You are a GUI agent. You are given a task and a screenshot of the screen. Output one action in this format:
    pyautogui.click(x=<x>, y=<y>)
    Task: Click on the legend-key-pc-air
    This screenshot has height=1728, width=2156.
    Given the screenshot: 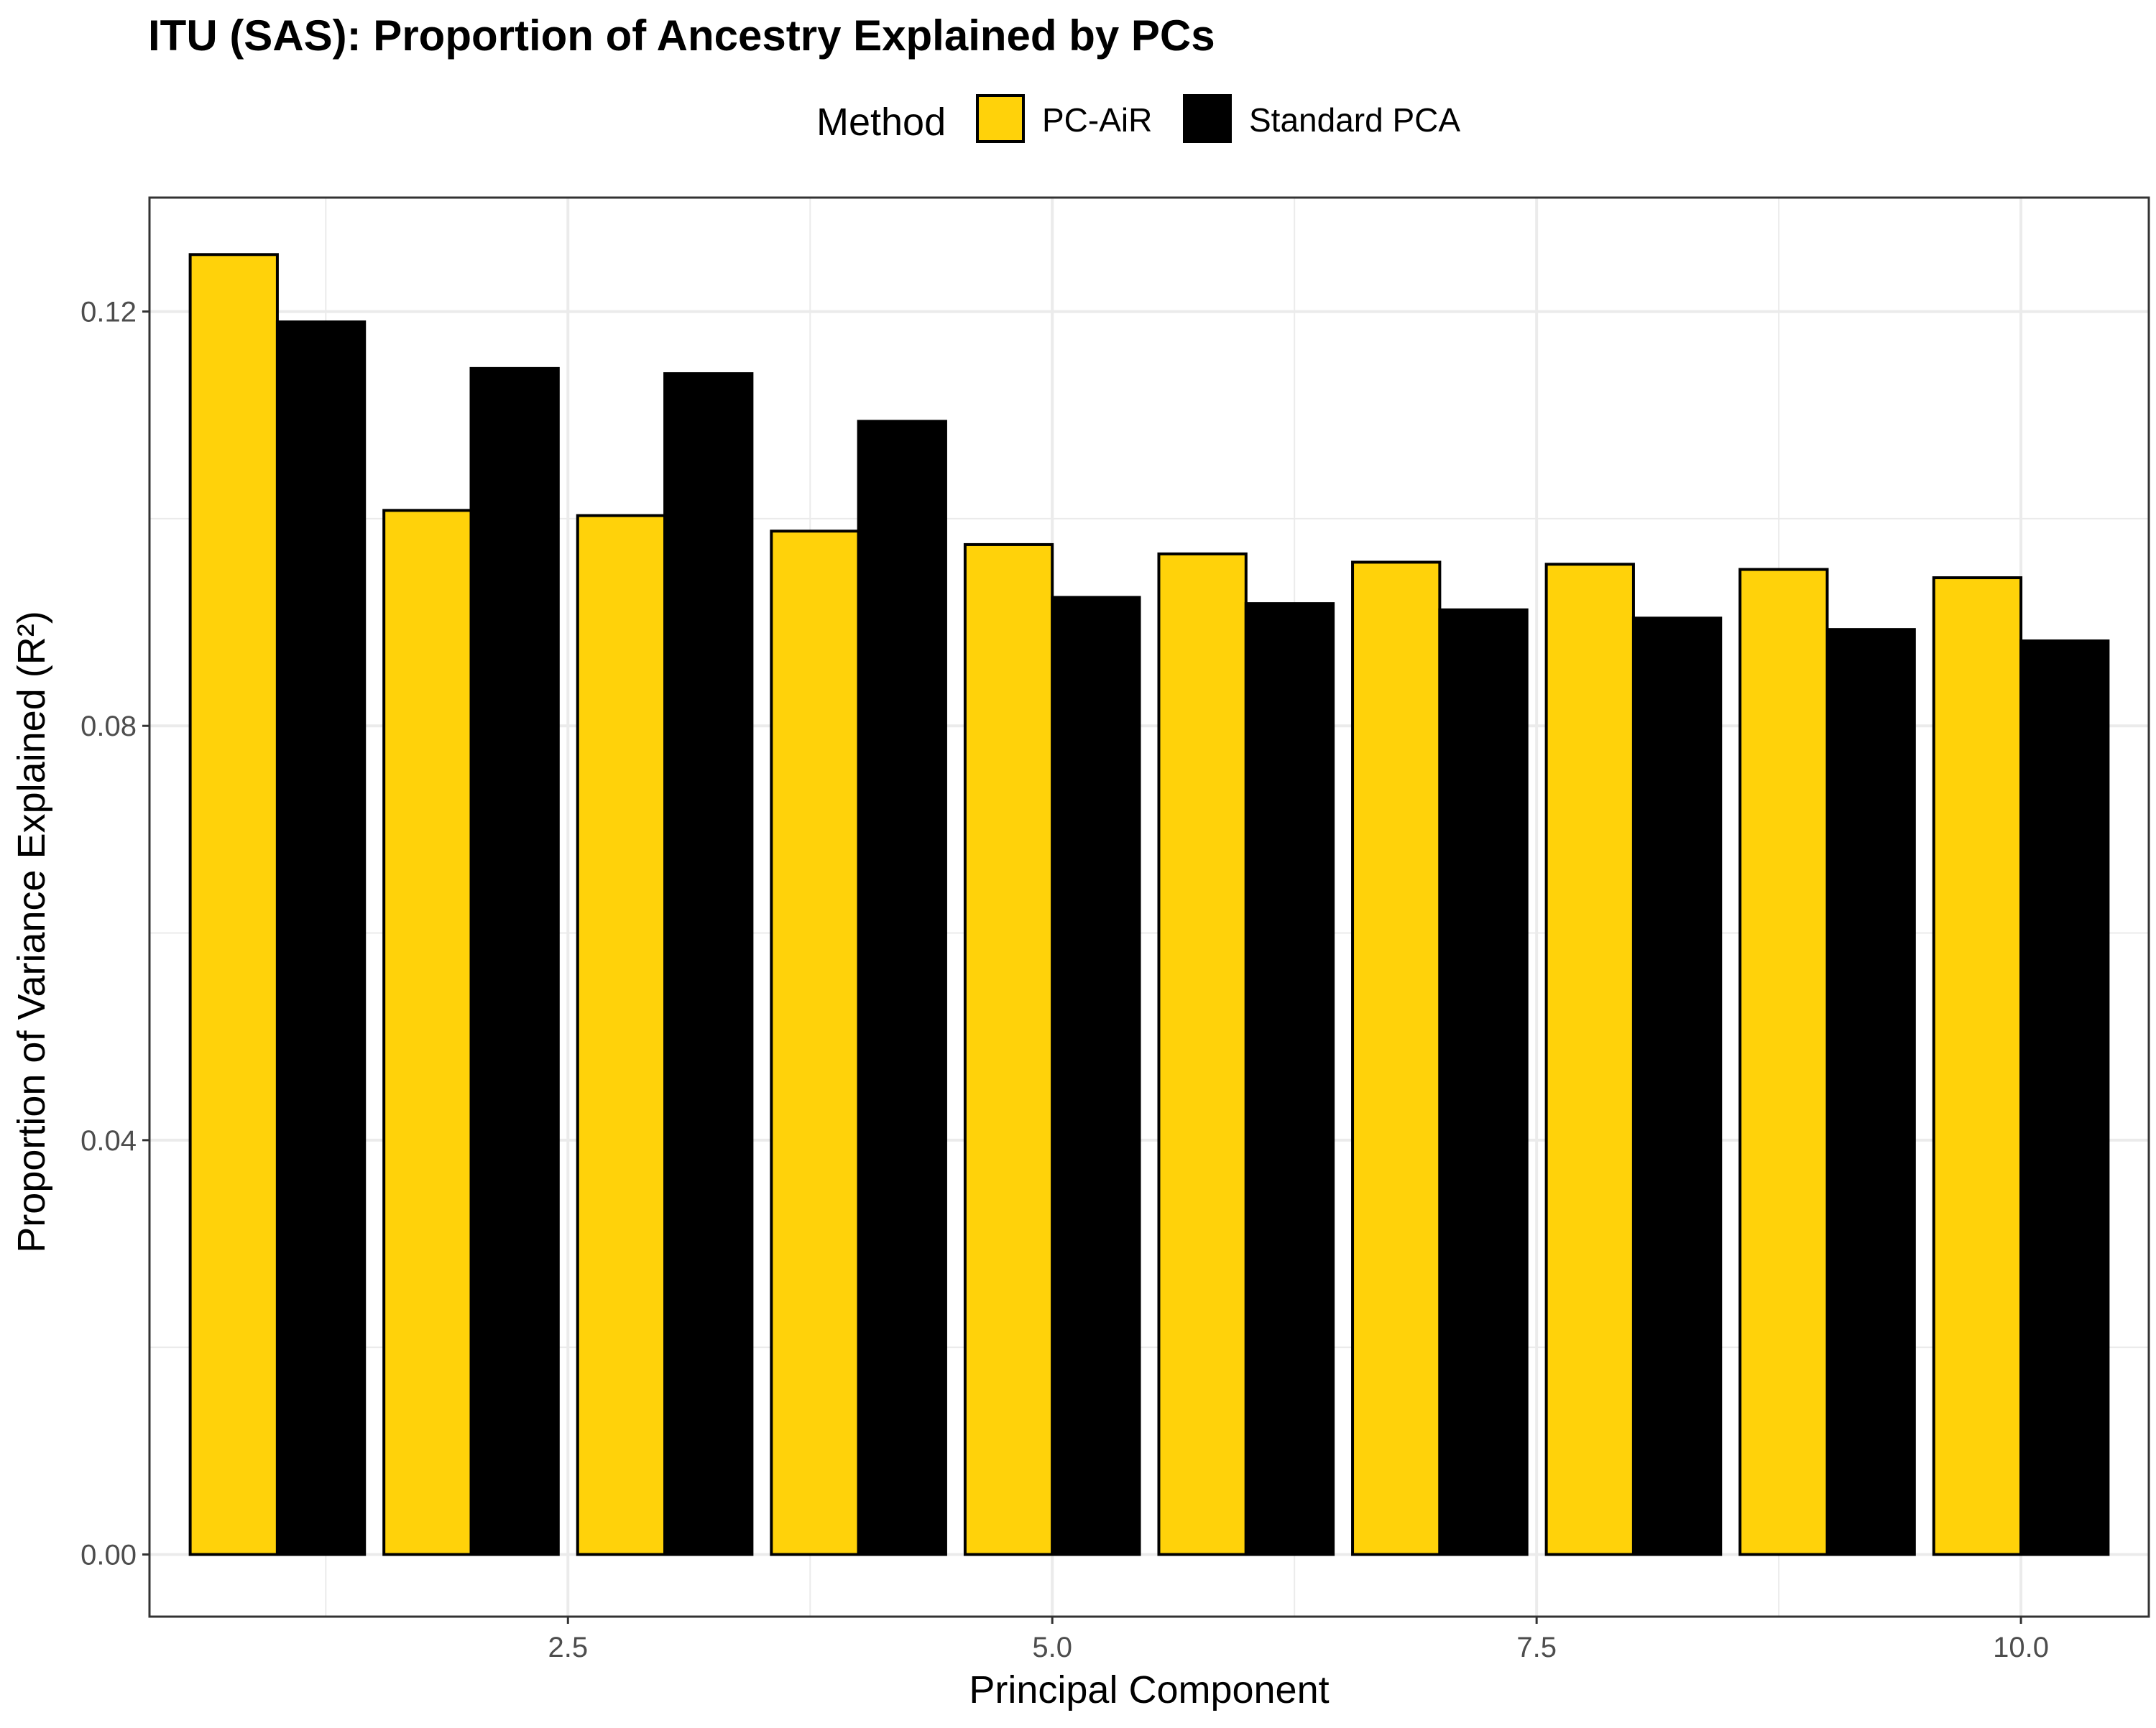 What is the action you would take?
    pyautogui.click(x=1001, y=118)
    